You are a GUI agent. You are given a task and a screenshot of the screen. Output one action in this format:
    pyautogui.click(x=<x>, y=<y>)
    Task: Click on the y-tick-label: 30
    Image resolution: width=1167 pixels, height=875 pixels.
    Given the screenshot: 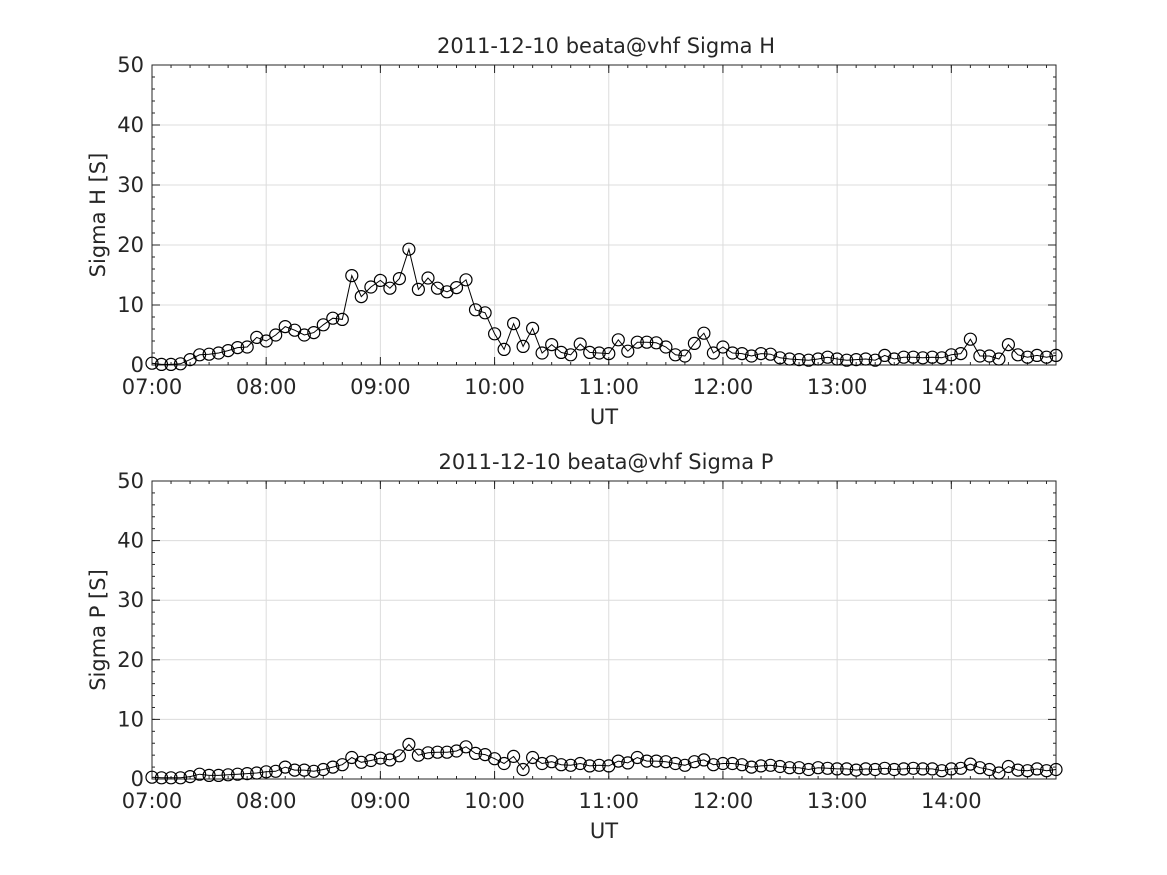 What is the action you would take?
    pyautogui.click(x=130, y=600)
    